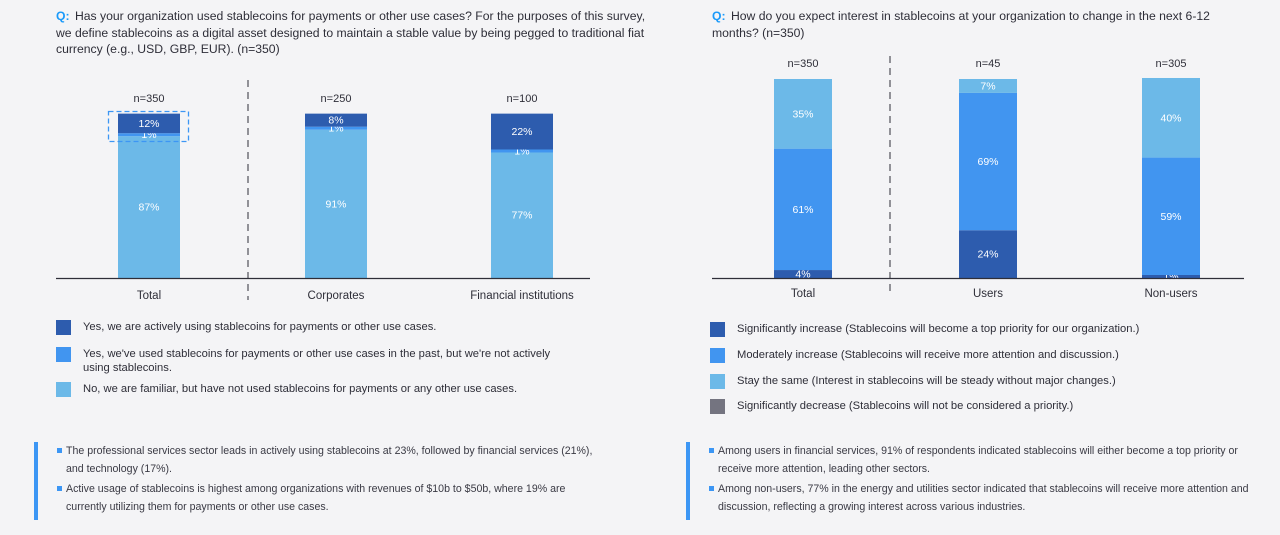 The height and width of the screenshot is (535, 1280). I want to click on data-label: 7%, so click(987, 86).